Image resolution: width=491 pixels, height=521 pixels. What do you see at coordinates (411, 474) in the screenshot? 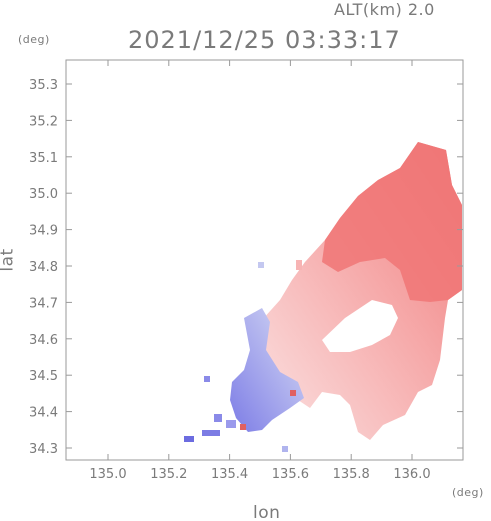
I see `lon-tick-label: 136.0` at bounding box center [411, 474].